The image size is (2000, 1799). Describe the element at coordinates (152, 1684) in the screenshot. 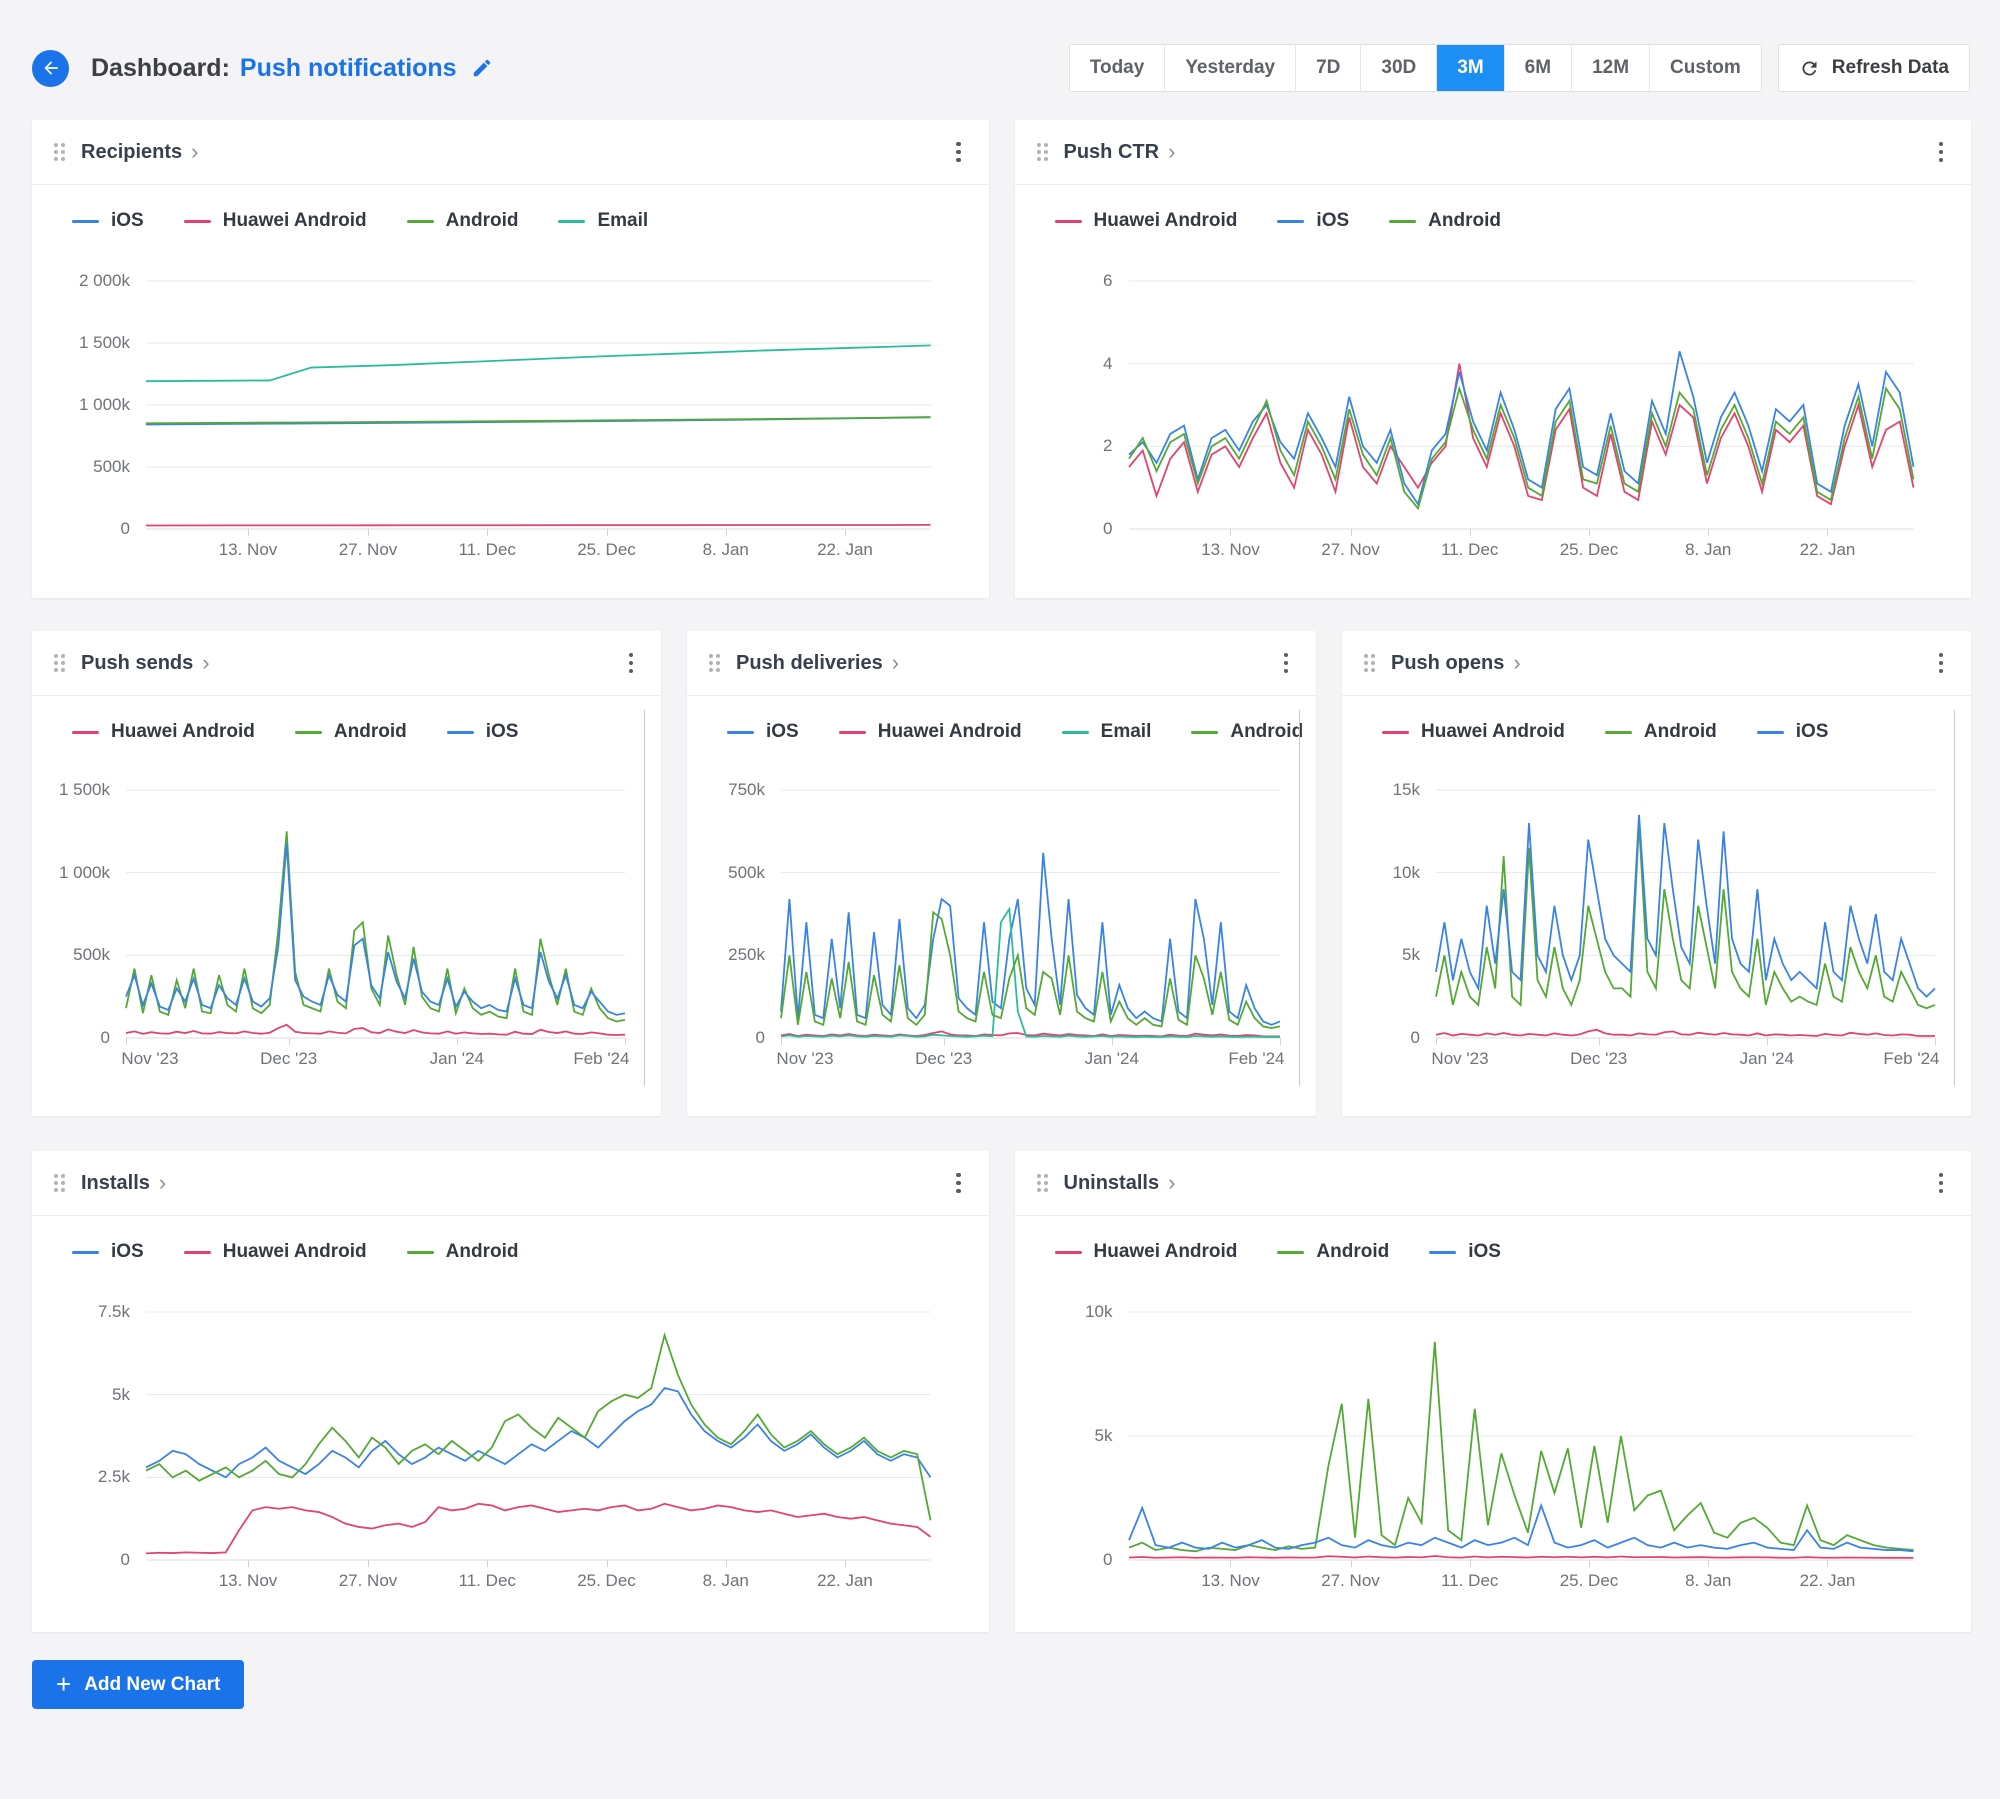

I see `add-new-chart-label: Add New Chart` at that location.